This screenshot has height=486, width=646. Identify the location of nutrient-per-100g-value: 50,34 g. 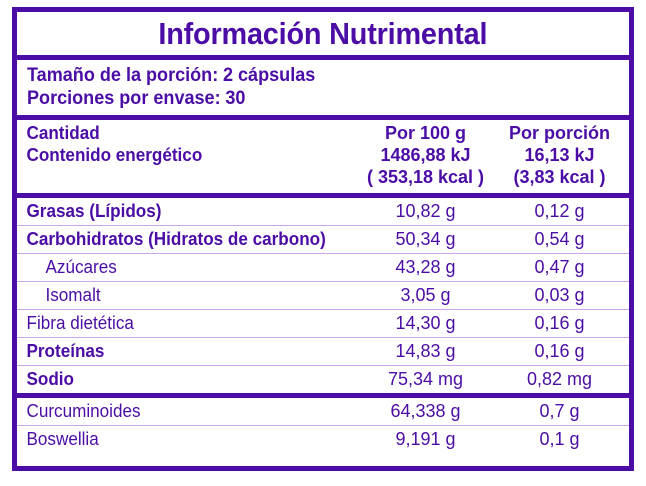
(425, 239).